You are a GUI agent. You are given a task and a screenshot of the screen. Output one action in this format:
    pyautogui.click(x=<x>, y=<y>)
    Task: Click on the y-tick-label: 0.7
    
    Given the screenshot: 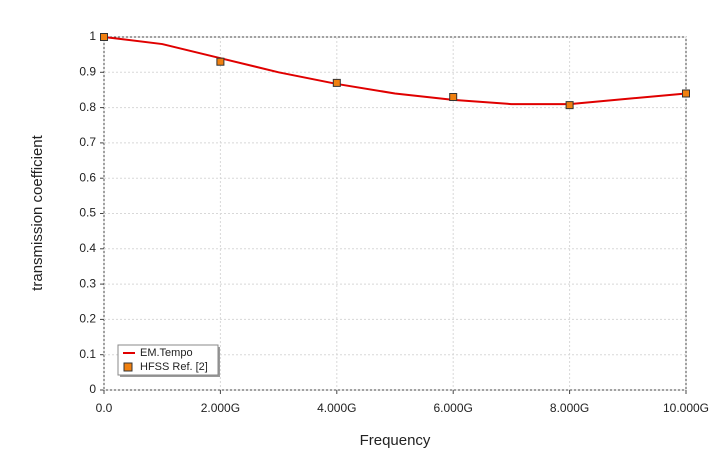 What is the action you would take?
    pyautogui.click(x=87, y=142)
    